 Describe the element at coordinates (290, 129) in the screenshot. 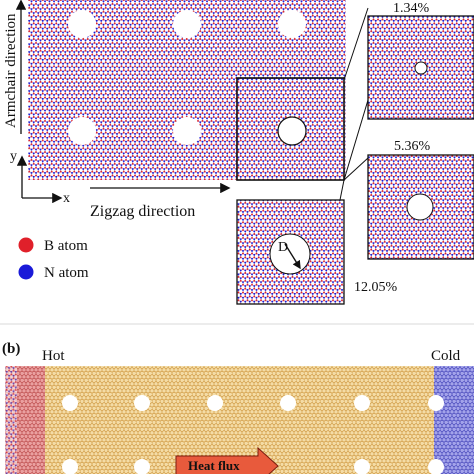

I see `unit-cell-highlight` at that location.